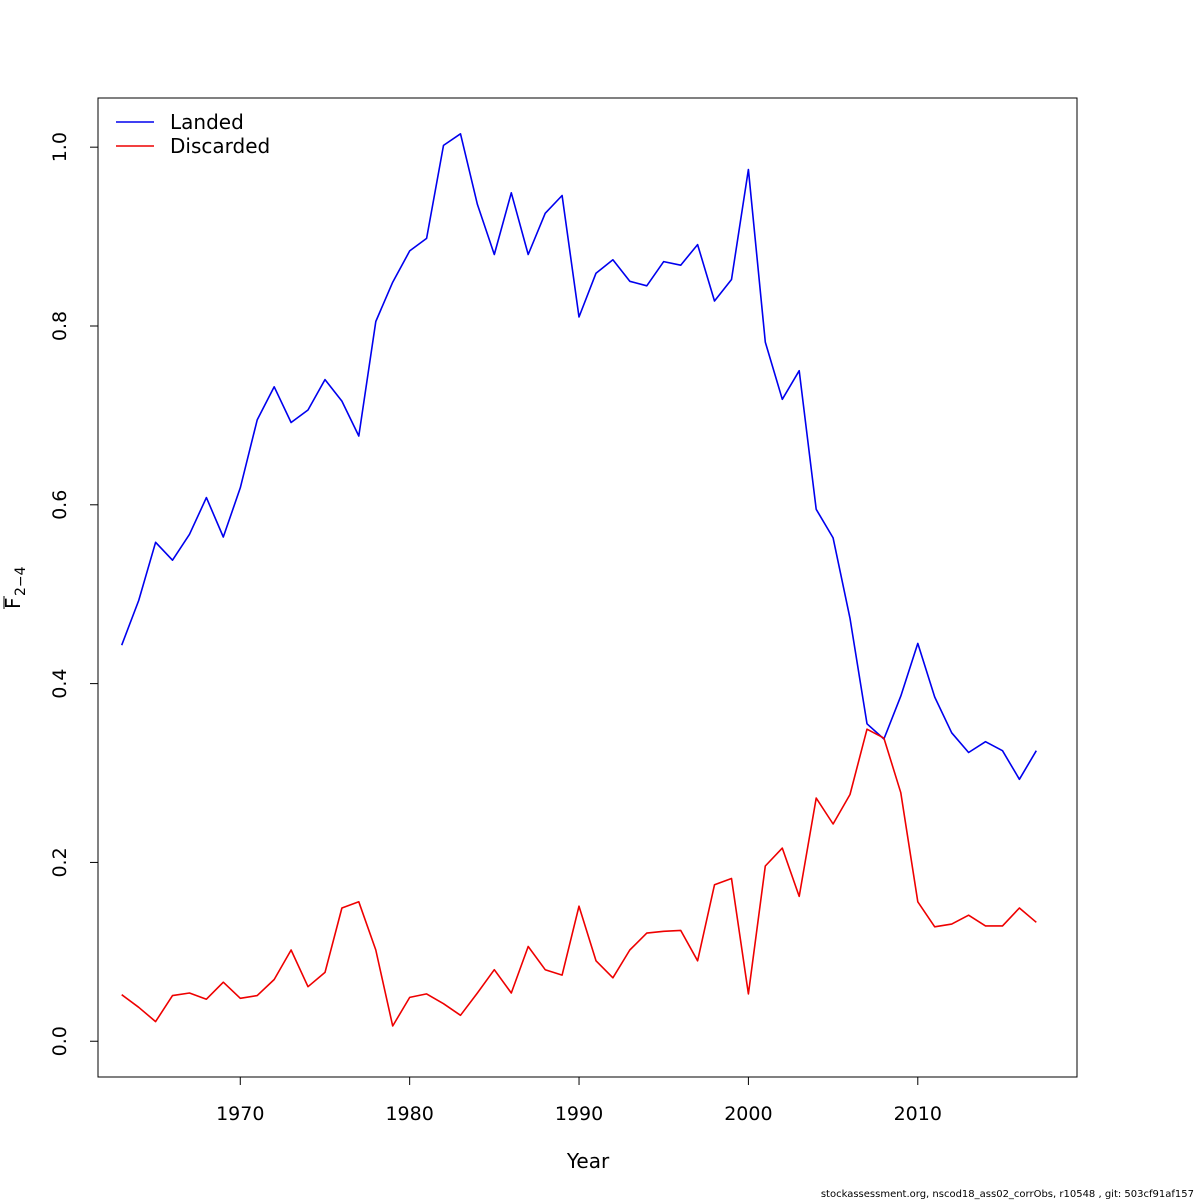 The height and width of the screenshot is (1200, 1200). Describe the element at coordinates (748, 1114) in the screenshot. I see `x-tick-label: 2000` at that location.